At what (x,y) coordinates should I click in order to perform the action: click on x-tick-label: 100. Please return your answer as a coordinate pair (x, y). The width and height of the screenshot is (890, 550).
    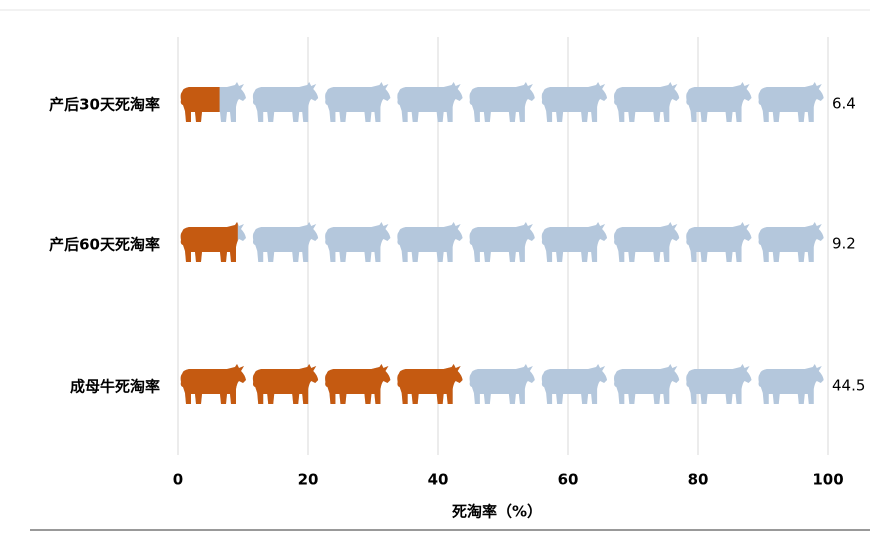
    Looking at the image, I should click on (827, 480).